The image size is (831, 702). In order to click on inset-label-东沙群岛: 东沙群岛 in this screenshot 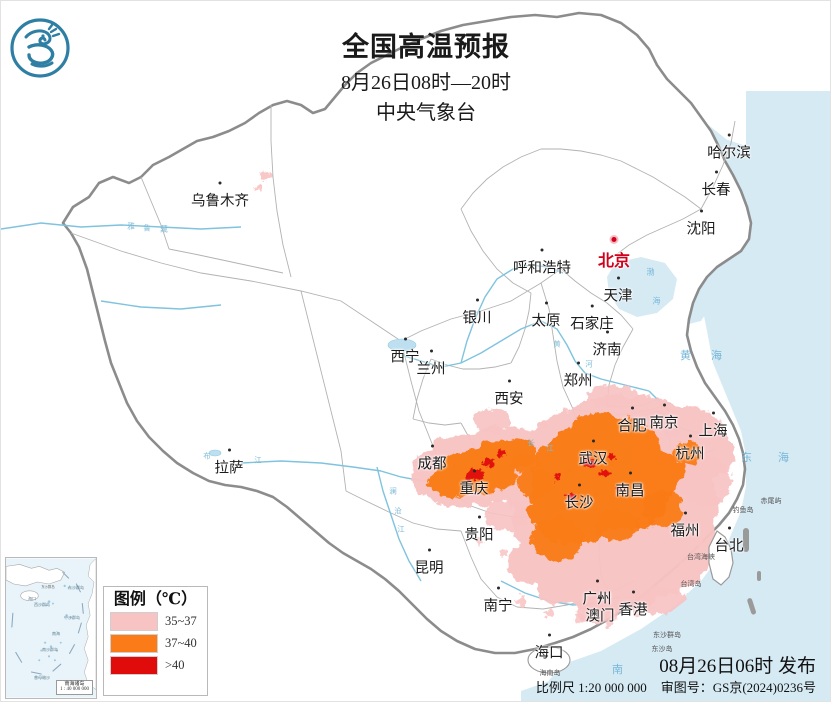, I will do `click(76, 587)`.